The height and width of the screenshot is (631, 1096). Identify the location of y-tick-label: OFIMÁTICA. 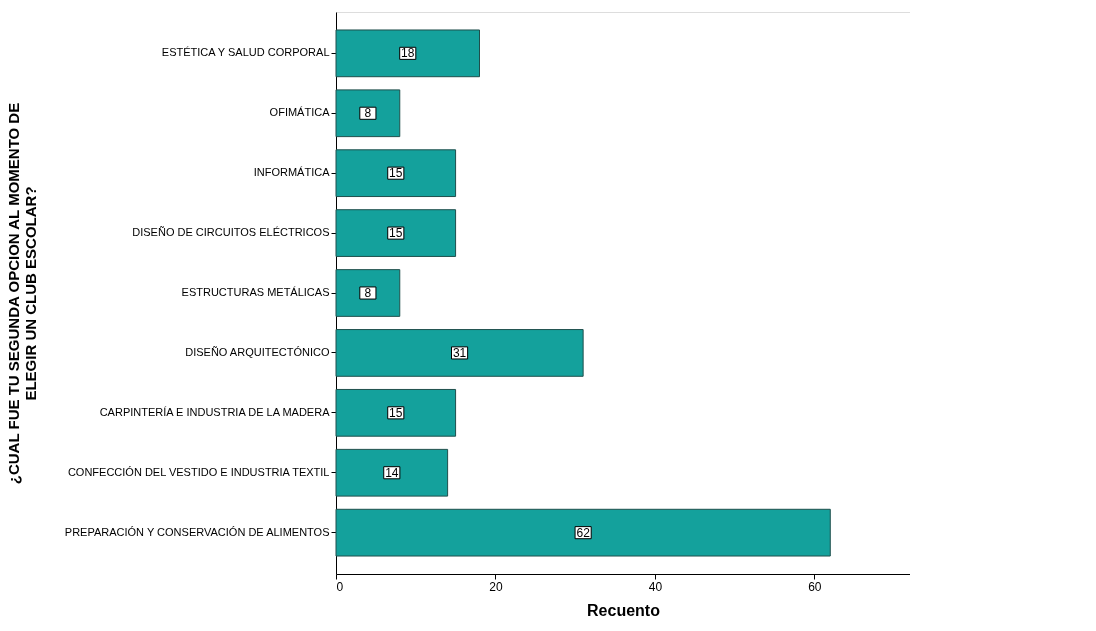
(300, 112).